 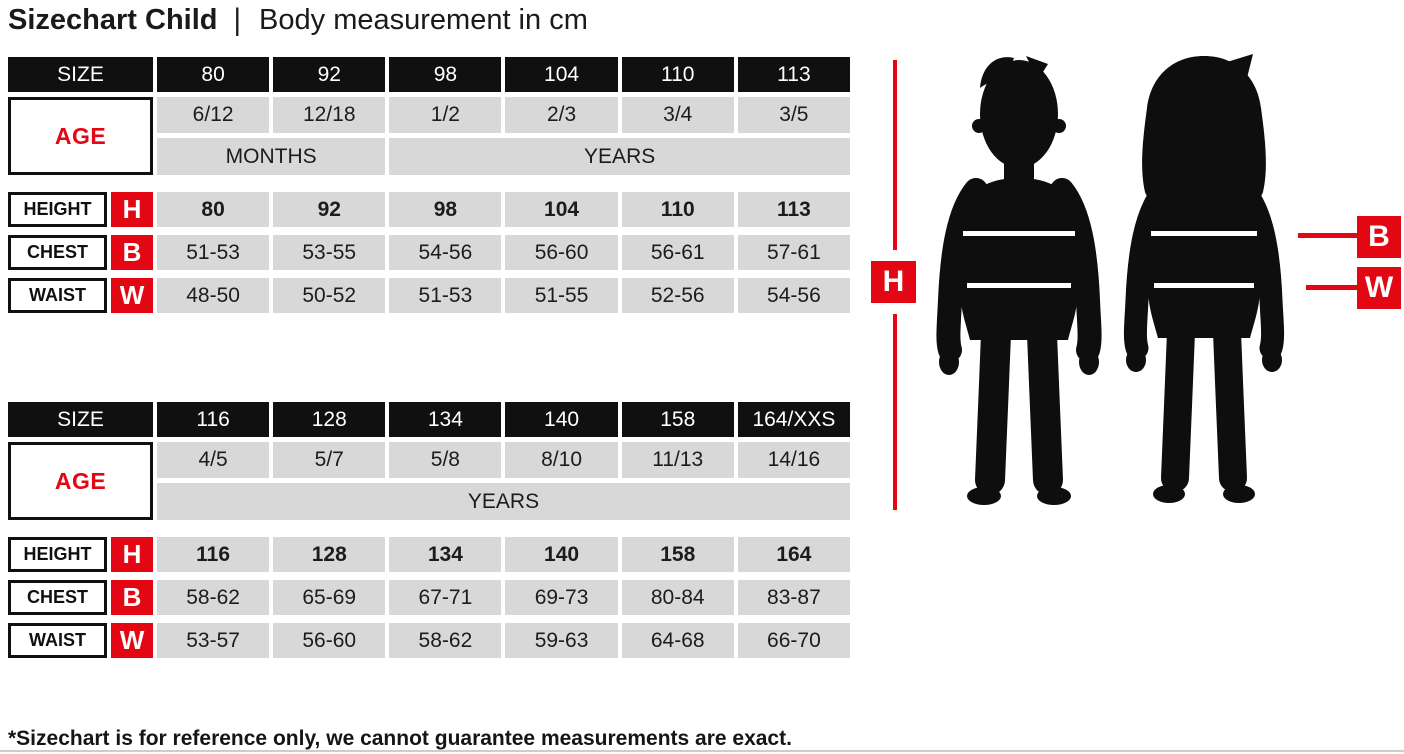 I want to click on size-cell: 164/XXS, so click(x=793, y=419).